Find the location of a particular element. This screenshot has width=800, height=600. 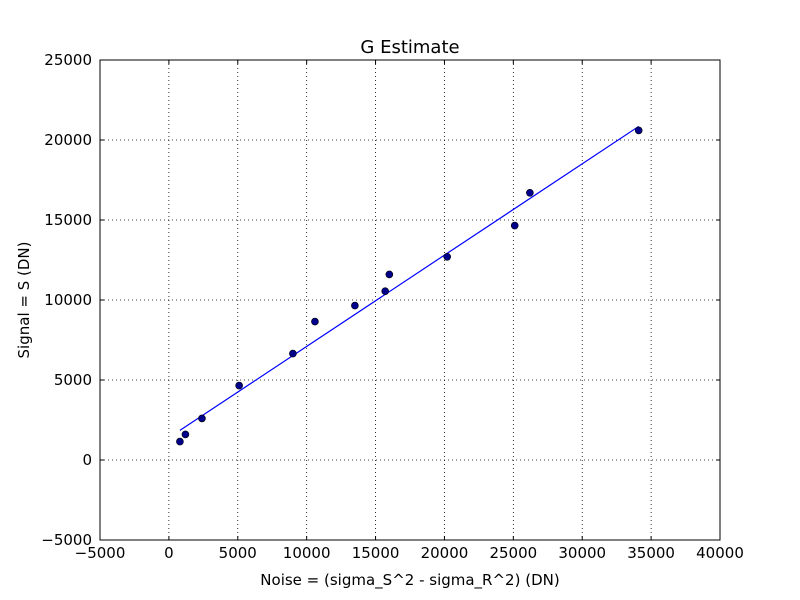

x-tick-label: 10000 is located at coordinates (307, 553).